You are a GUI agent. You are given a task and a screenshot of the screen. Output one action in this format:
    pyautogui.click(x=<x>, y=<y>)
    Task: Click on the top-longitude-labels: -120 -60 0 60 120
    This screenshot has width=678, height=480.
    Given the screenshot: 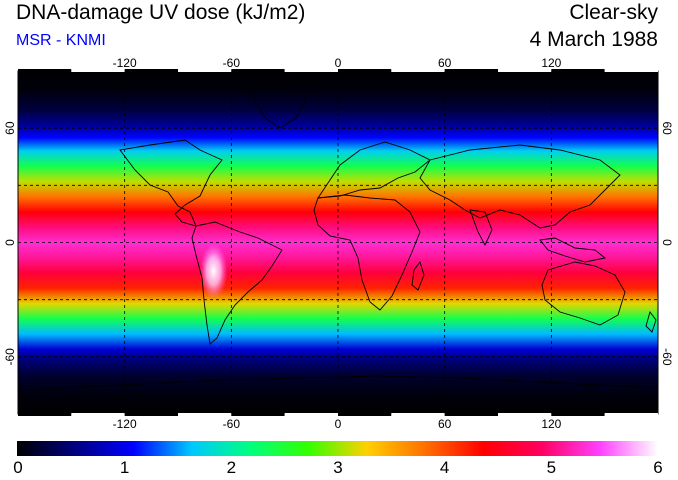 What is the action you would take?
    pyautogui.click(x=337, y=63)
    